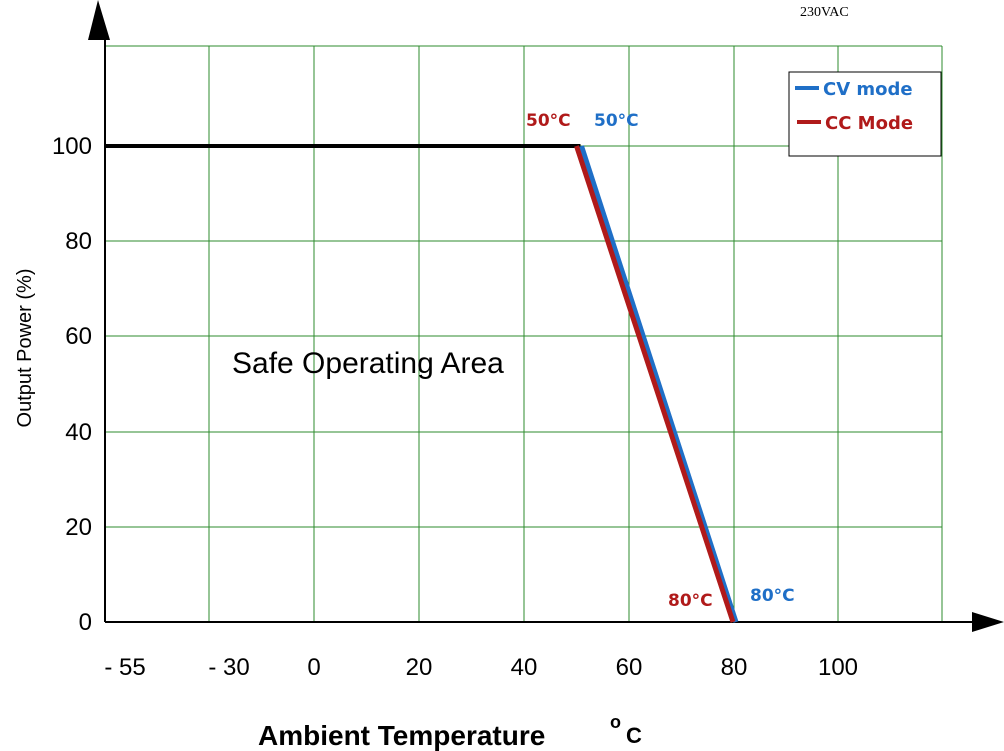 This screenshot has height=751, width=1004. I want to click on x-tick-label: 40, so click(524, 667).